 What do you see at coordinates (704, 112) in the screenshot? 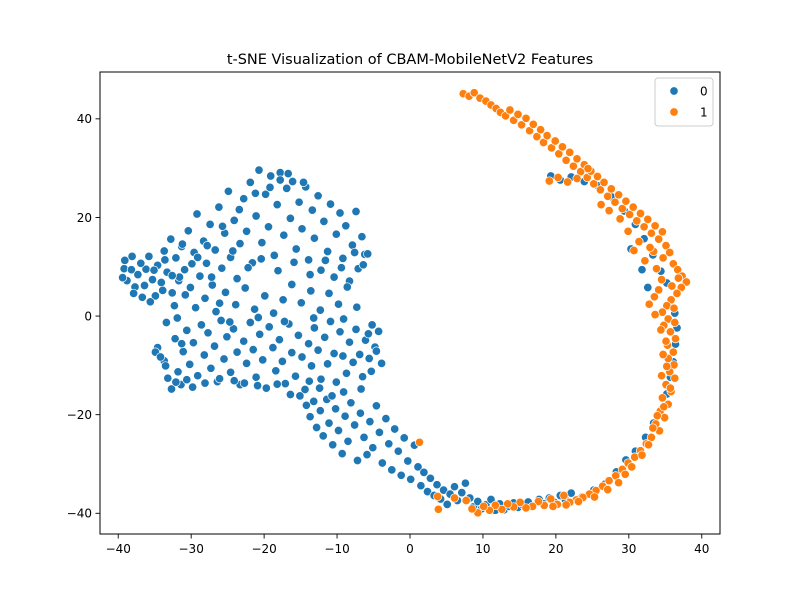
I see `legend-label-1: 1` at bounding box center [704, 112].